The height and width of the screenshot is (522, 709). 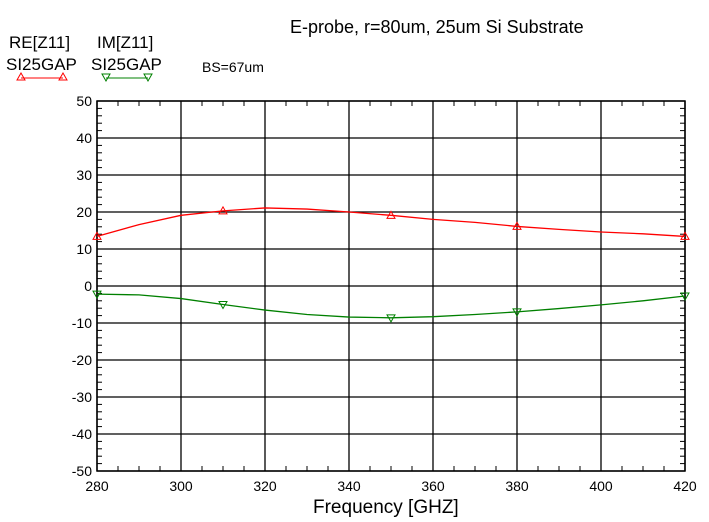 I want to click on x-tick-label: 380, so click(x=517, y=486).